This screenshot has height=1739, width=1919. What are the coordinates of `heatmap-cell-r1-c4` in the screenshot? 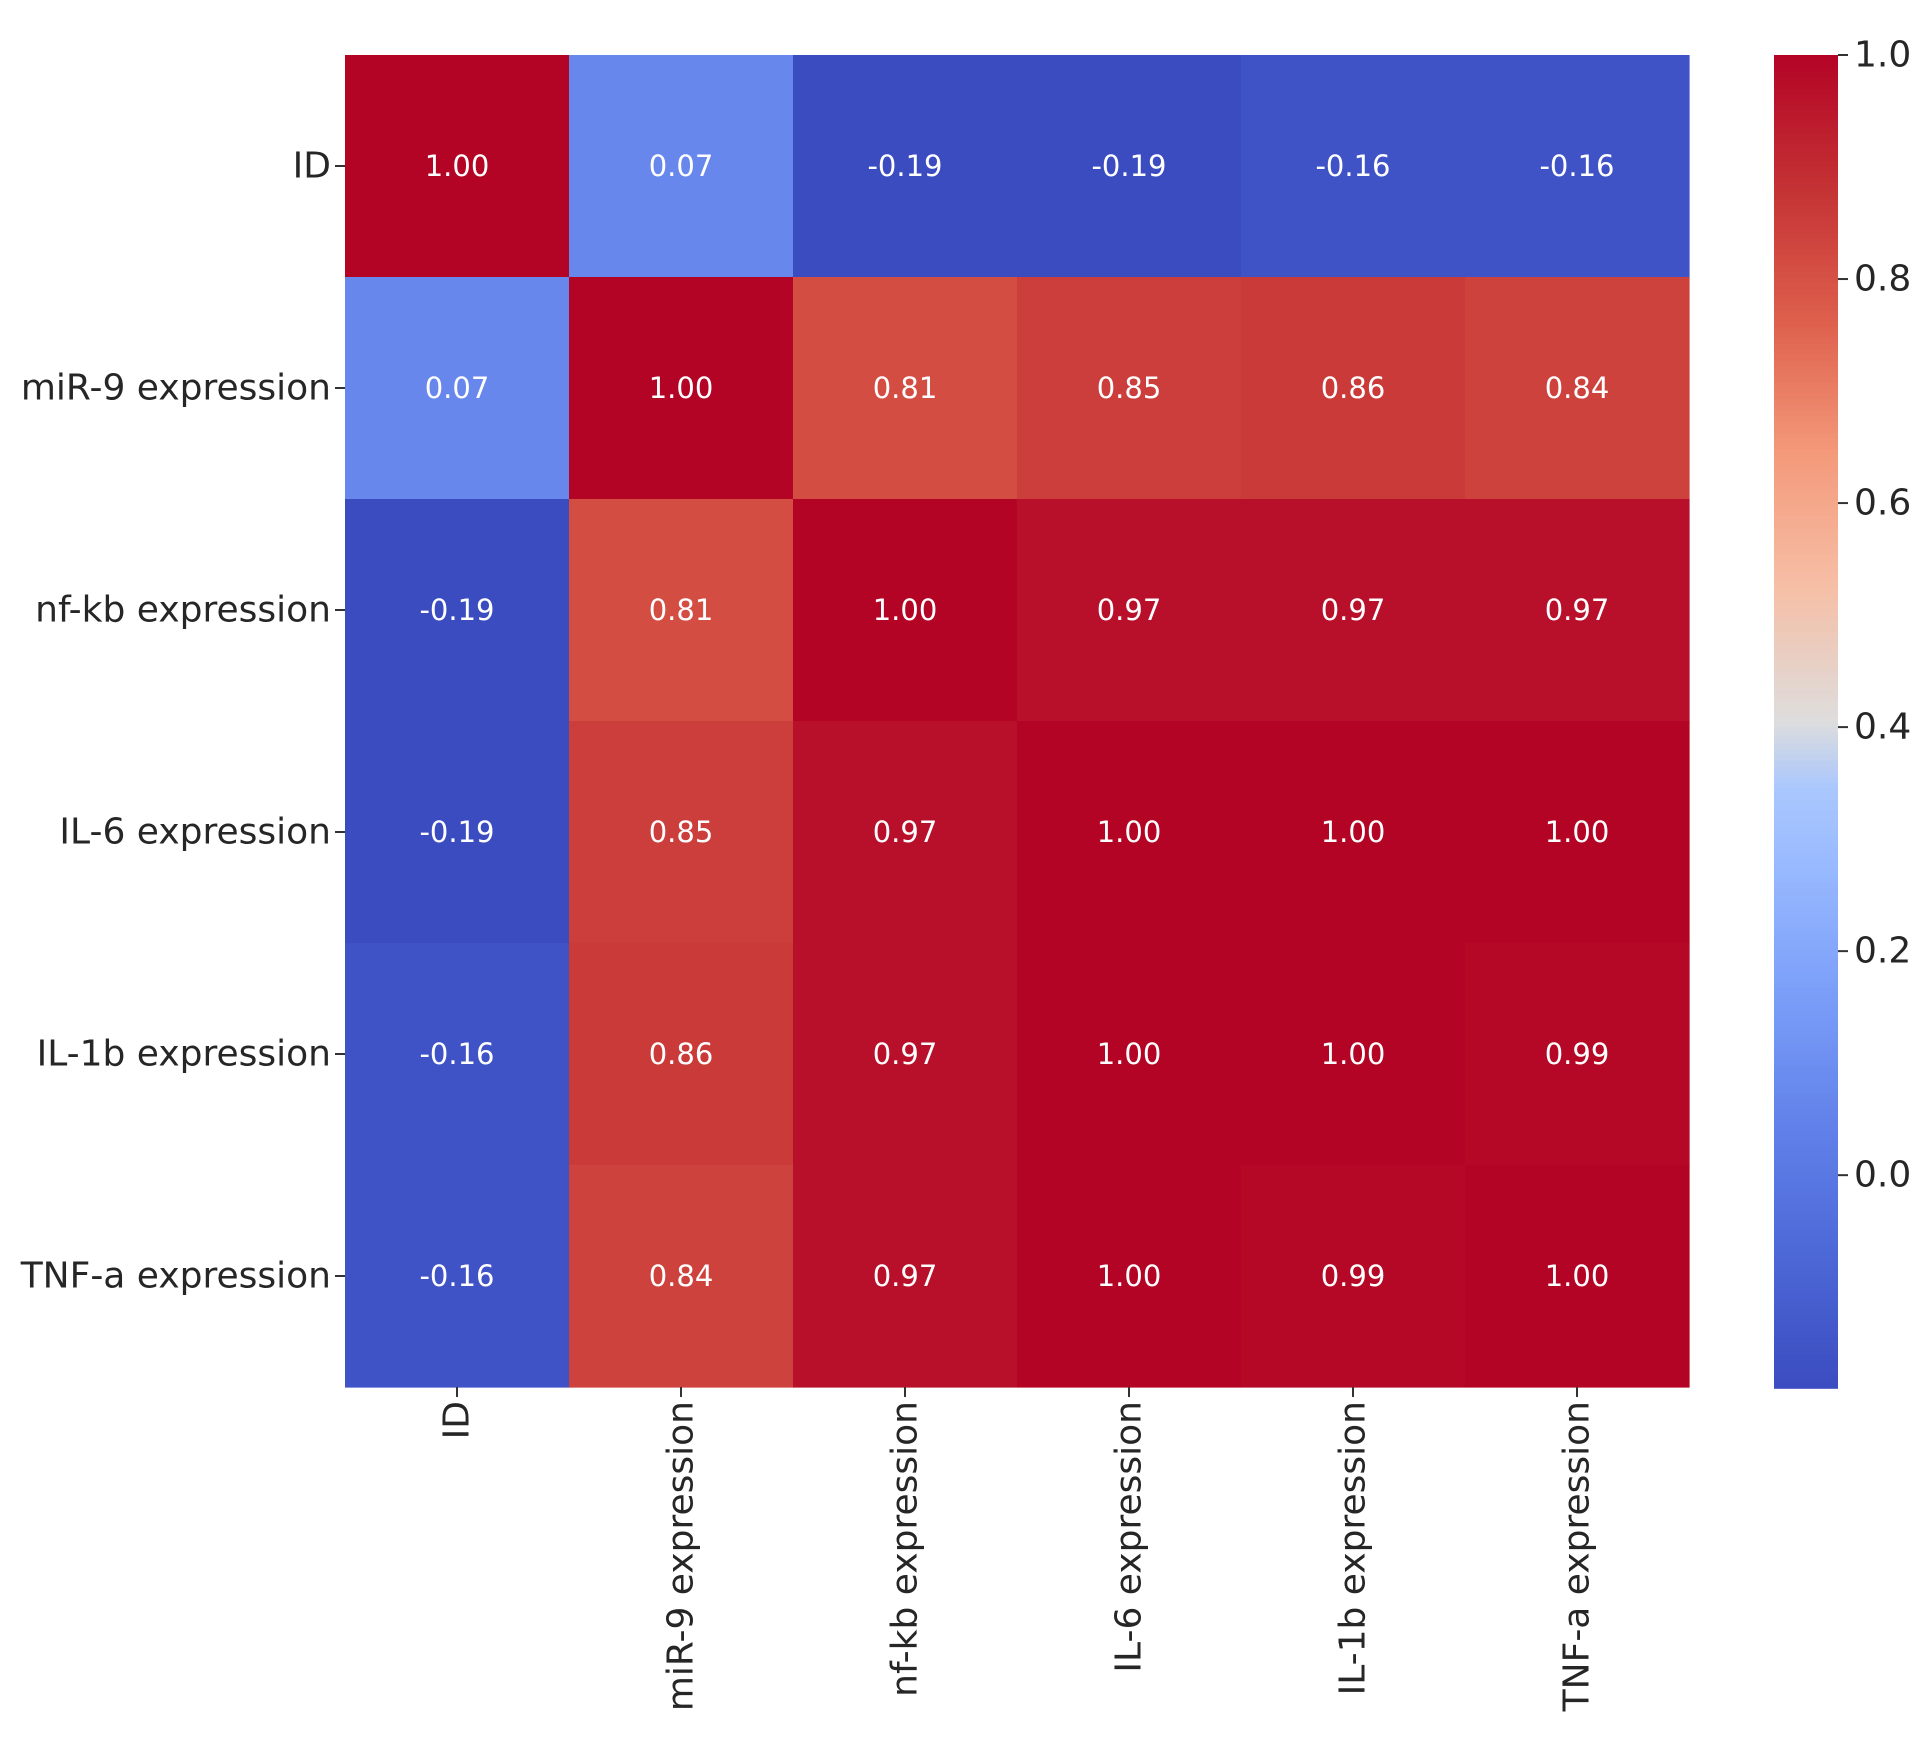 It's located at (1353, 388).